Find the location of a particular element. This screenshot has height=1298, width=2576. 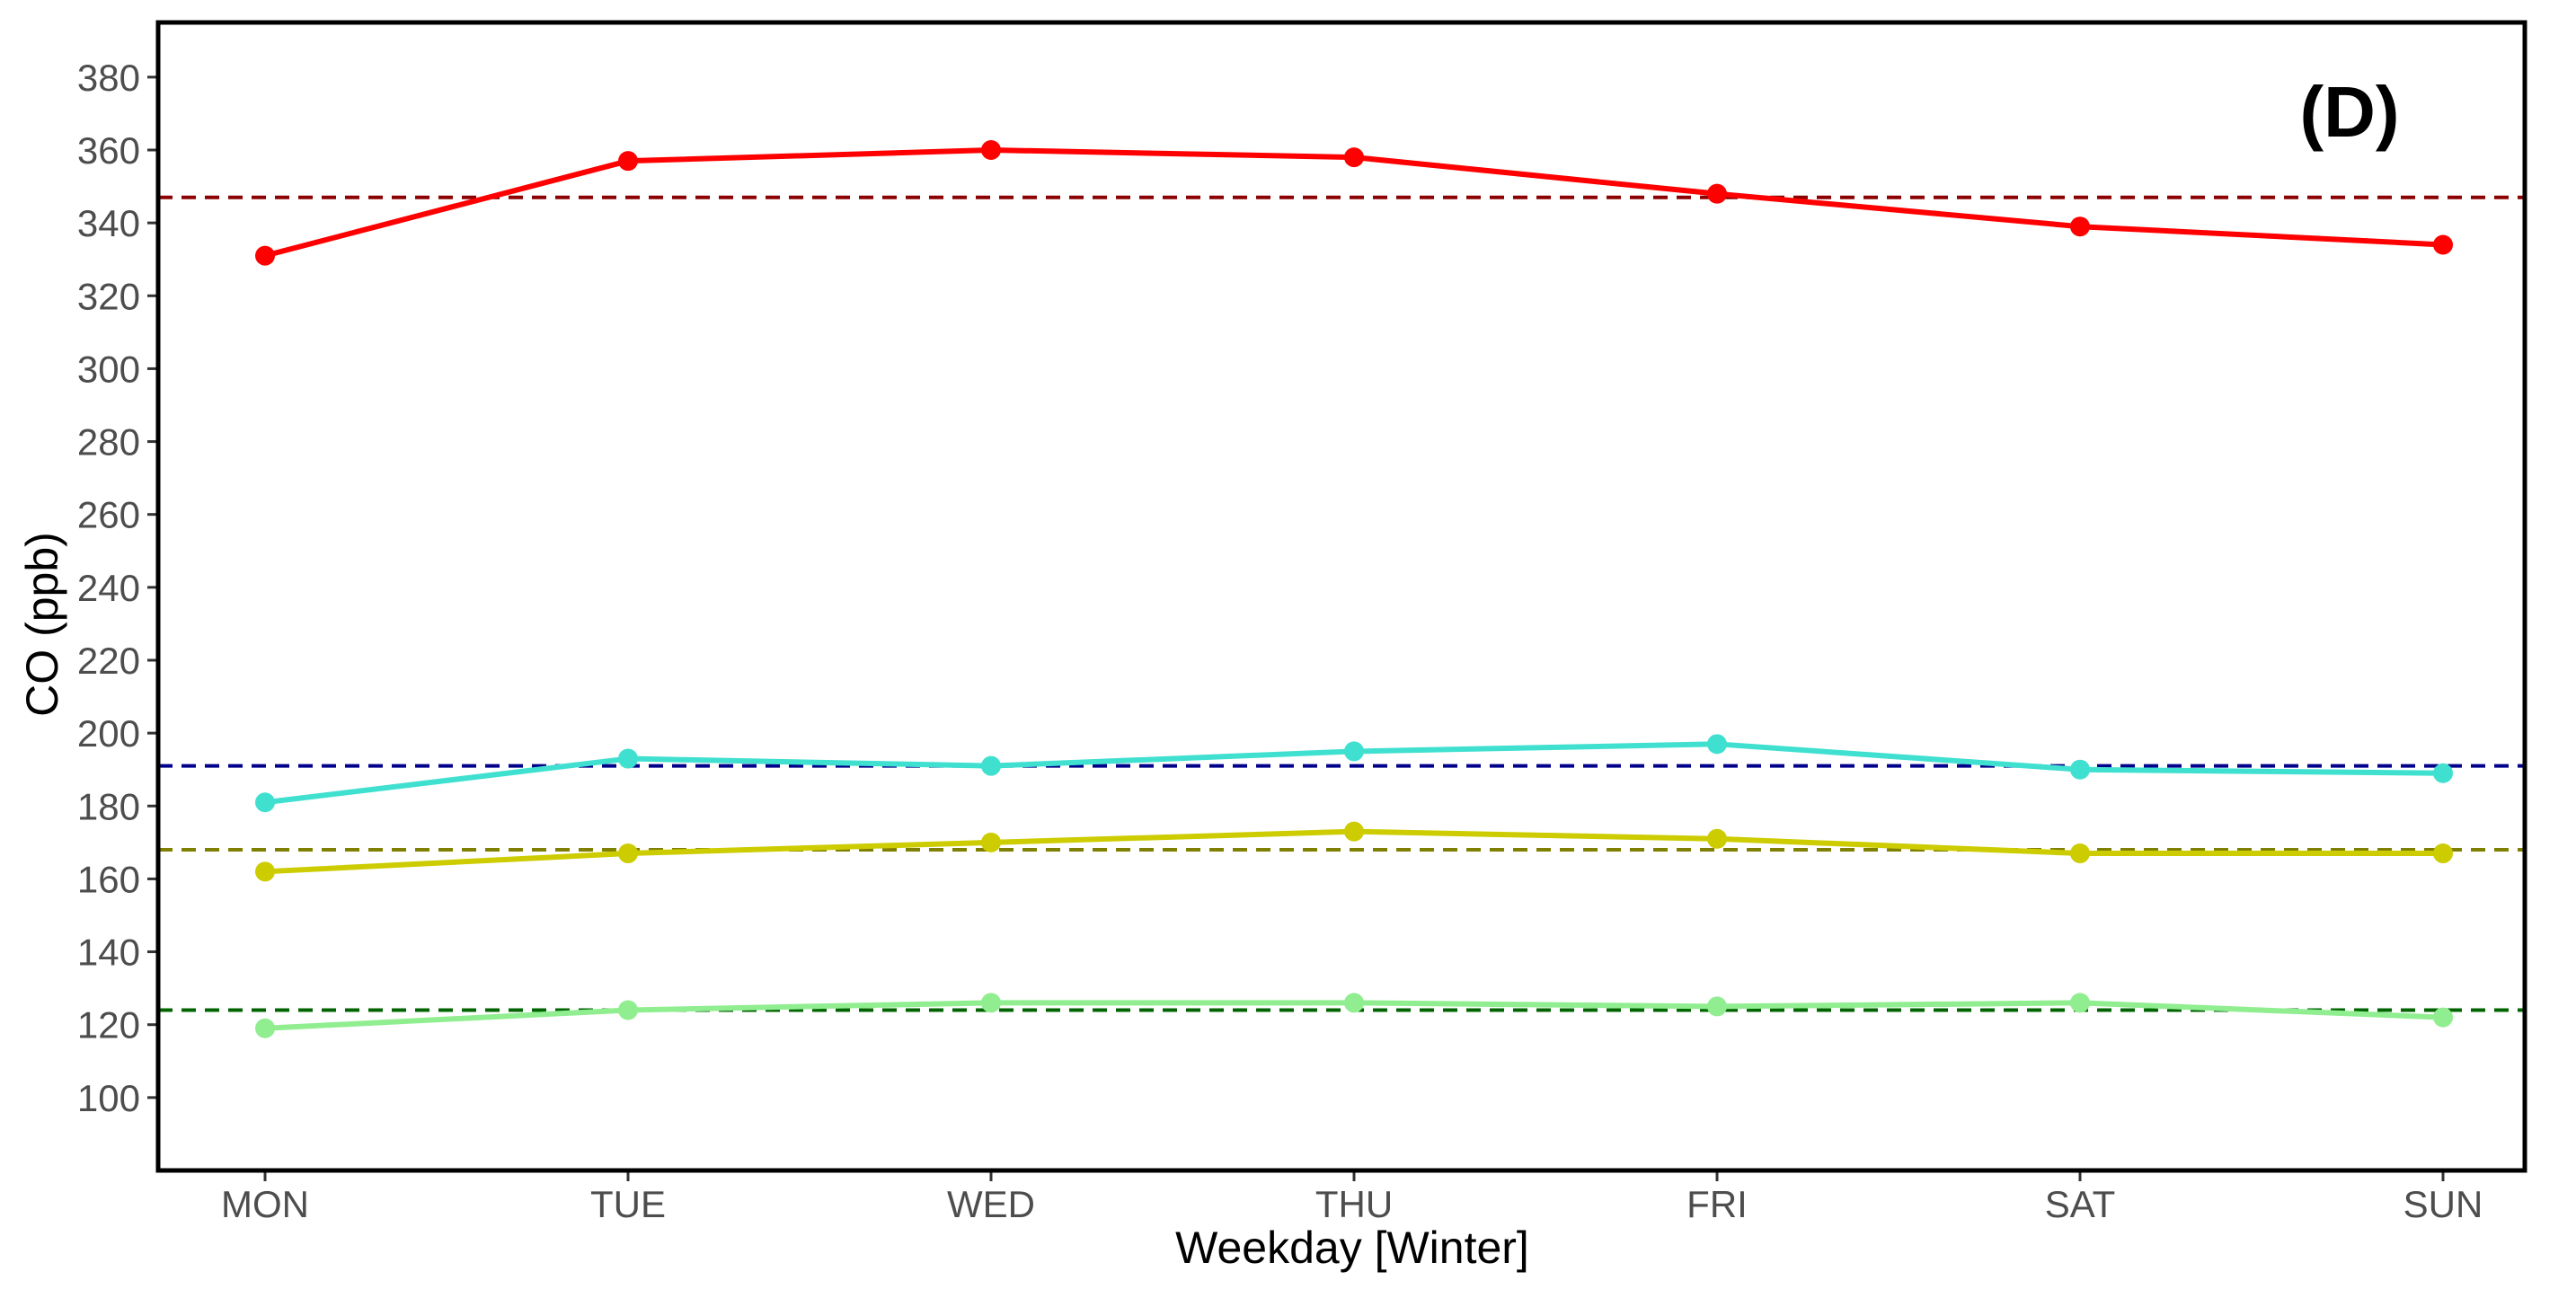

y-tick-label: 380 is located at coordinates (108, 78).